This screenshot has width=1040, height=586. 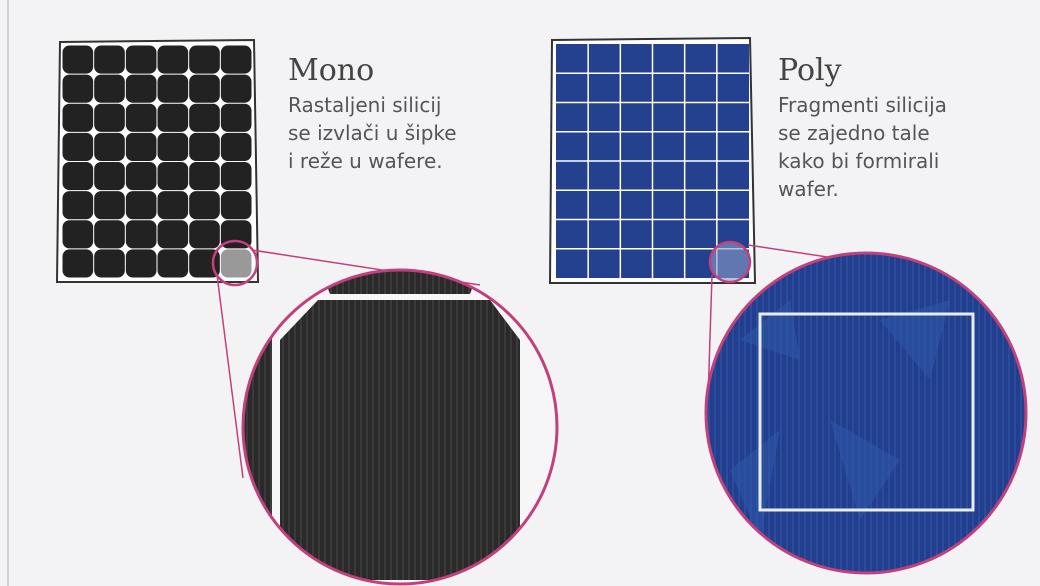 I want to click on description-line: se izvlači u šipke, so click(x=372, y=133).